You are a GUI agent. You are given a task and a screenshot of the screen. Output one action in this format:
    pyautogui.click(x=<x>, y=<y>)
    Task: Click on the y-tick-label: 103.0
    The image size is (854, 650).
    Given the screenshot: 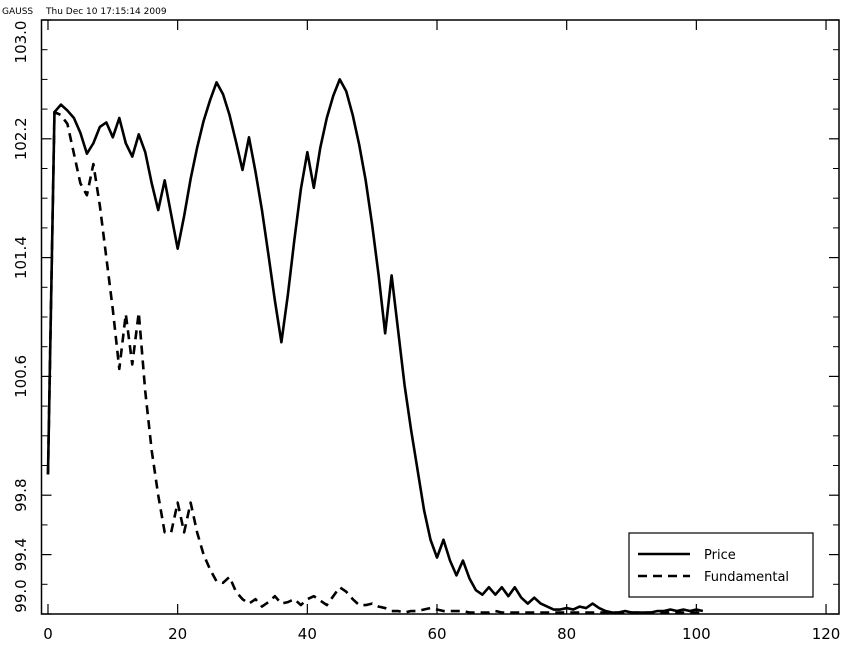 What is the action you would take?
    pyautogui.click(x=21, y=42)
    